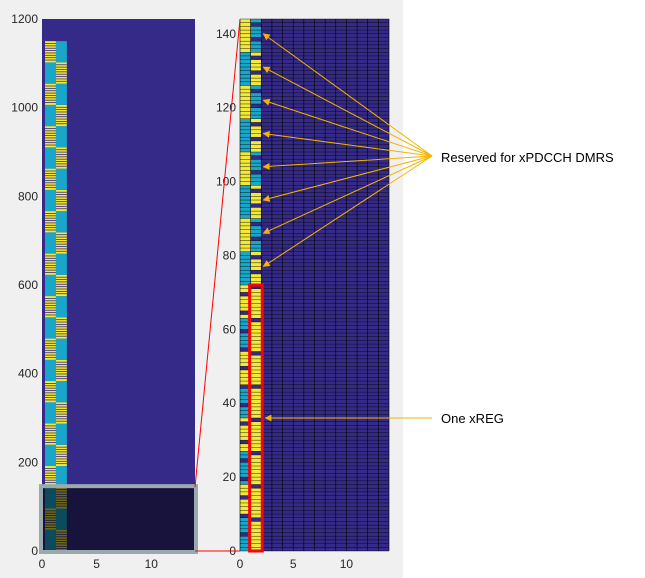  I want to click on overview-y-tick-label: 800, so click(28, 196).